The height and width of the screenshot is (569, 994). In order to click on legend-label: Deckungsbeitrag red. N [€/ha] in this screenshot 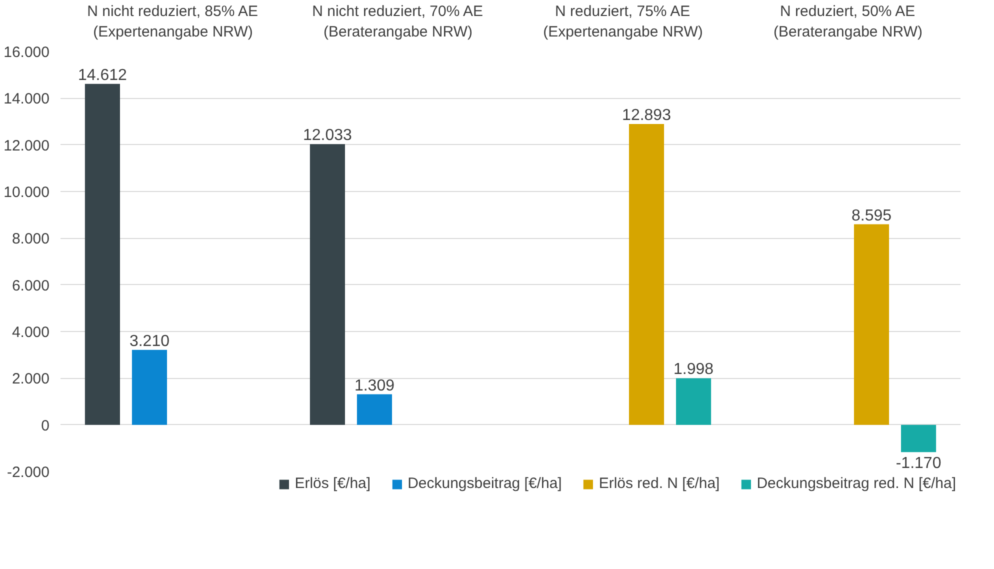, I will do `click(856, 483)`.